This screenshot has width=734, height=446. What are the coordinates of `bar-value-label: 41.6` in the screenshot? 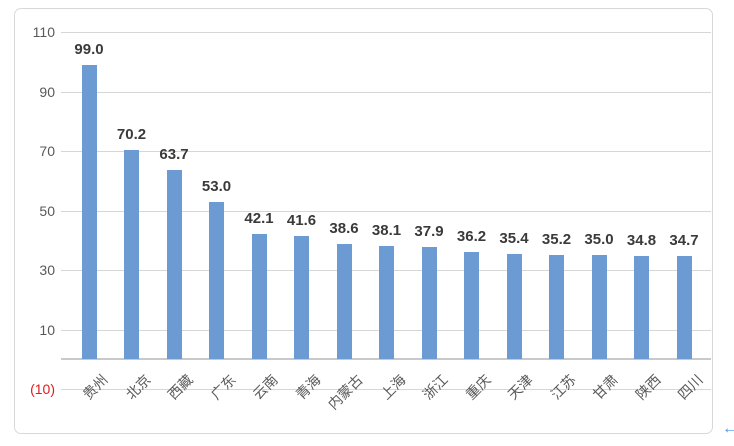 It's located at (301, 220).